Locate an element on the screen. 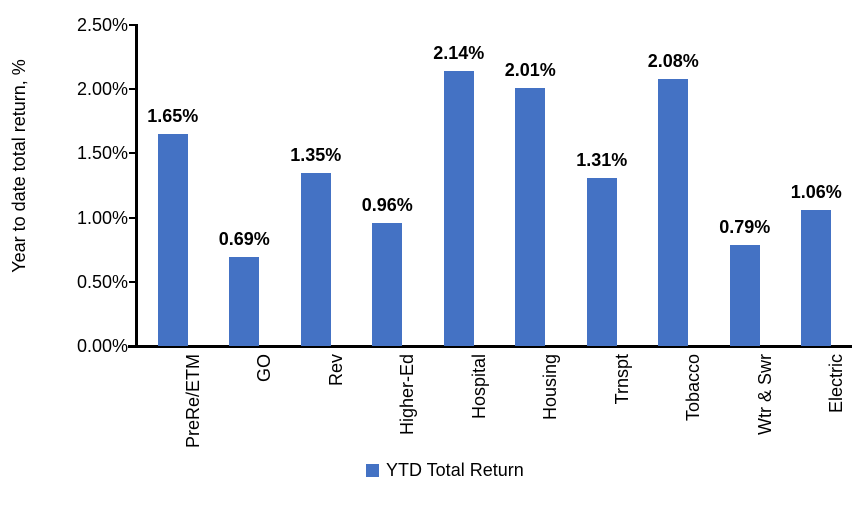 This screenshot has width=852, height=513. legend-label: YTD Total Return is located at coordinates (455, 470).